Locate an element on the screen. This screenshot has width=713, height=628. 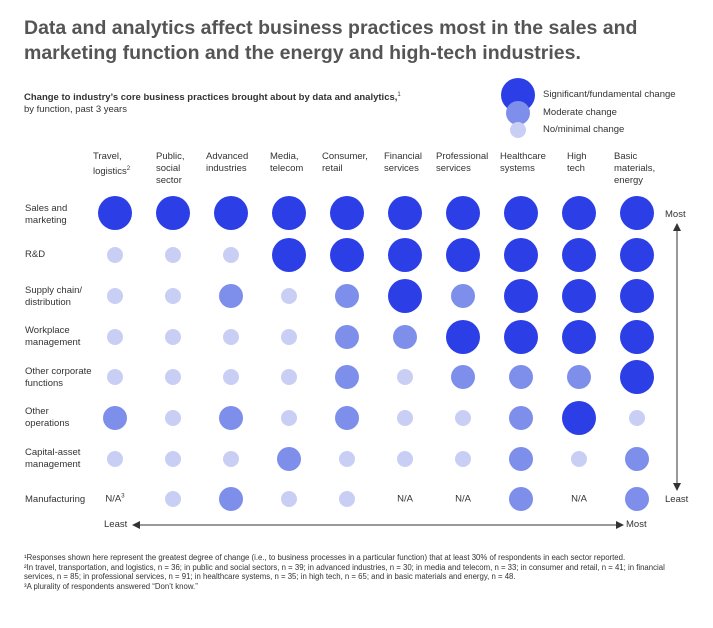
bubble-r-d-healthcare-systems is located at coordinates (521, 255).